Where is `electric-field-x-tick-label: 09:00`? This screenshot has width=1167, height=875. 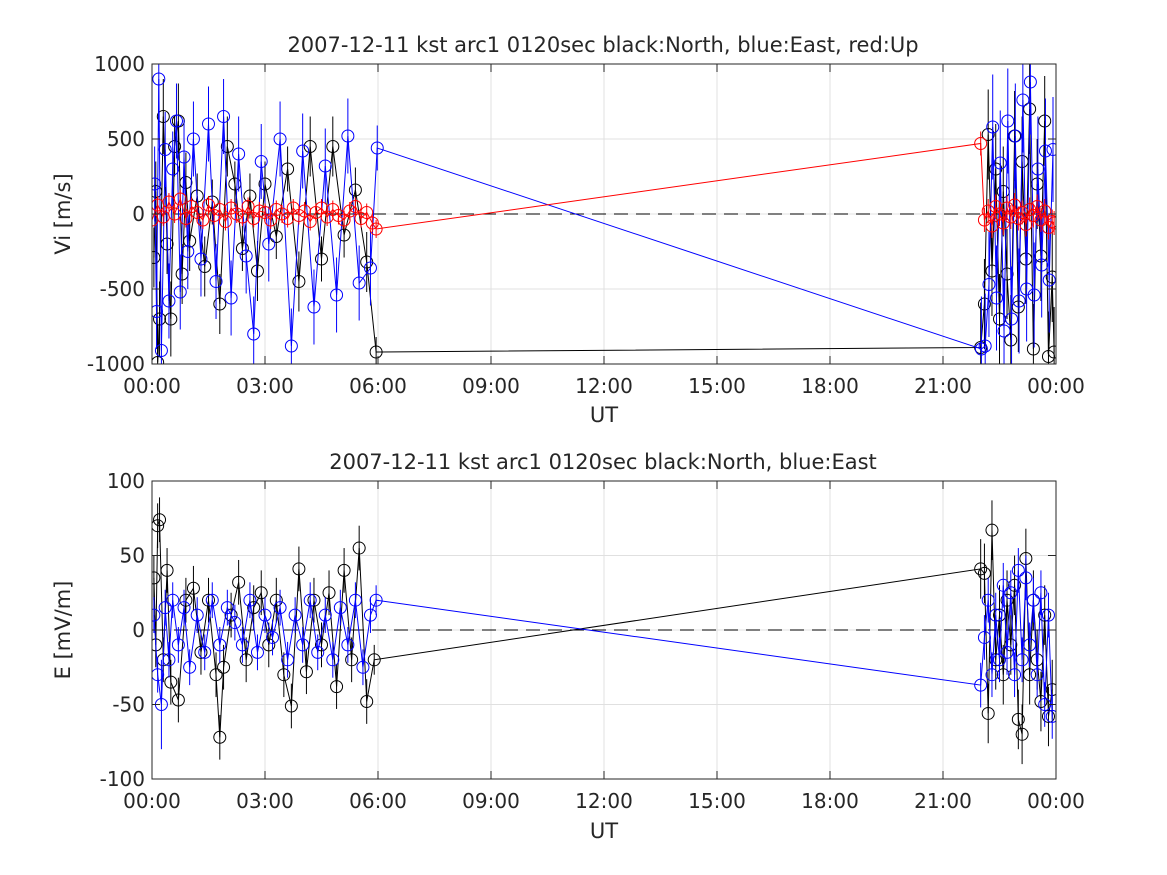 electric-field-x-tick-label: 09:00 is located at coordinates (491, 801).